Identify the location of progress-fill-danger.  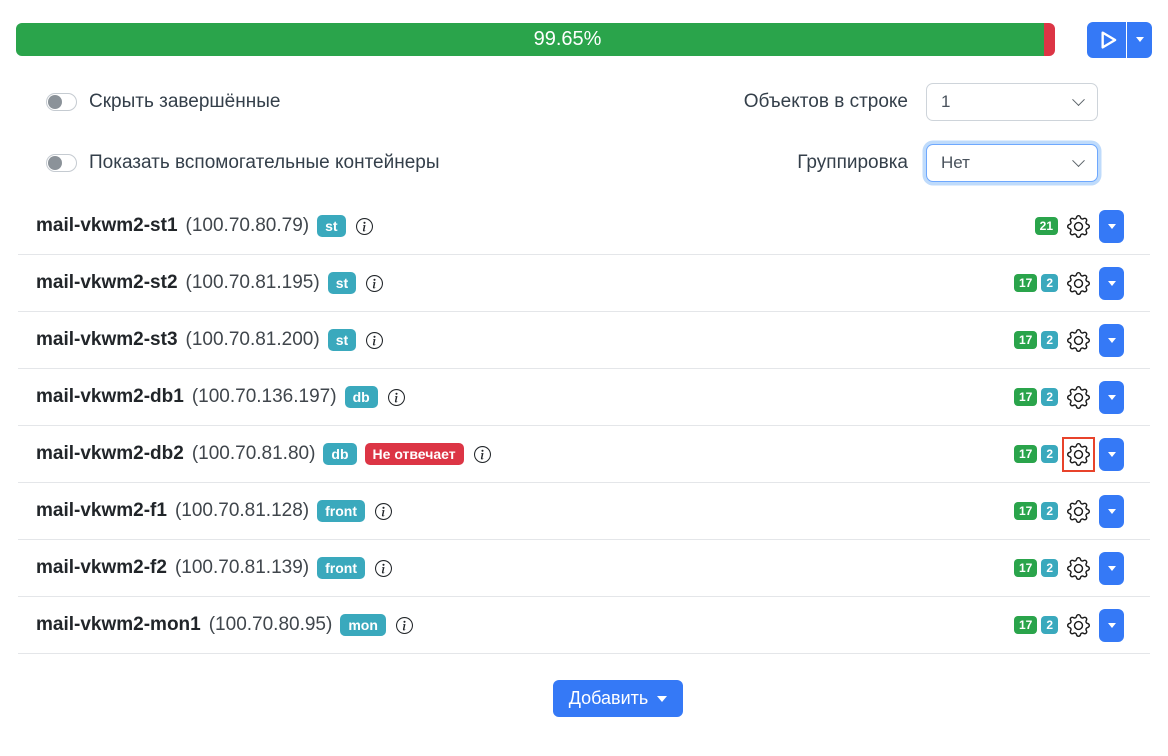
(1049, 39).